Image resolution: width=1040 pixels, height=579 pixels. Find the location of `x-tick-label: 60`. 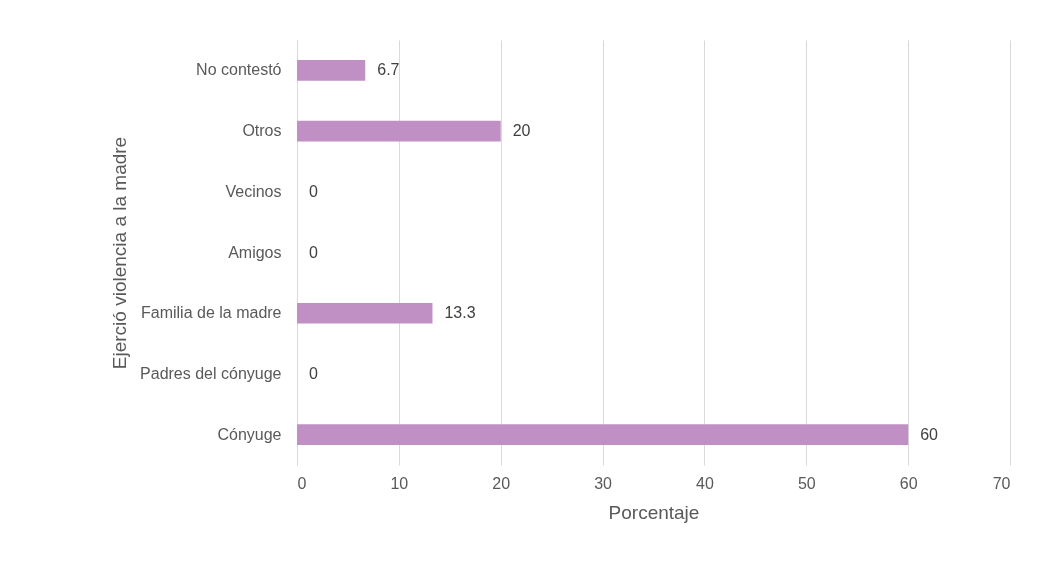

x-tick-label: 60 is located at coordinates (908, 483).